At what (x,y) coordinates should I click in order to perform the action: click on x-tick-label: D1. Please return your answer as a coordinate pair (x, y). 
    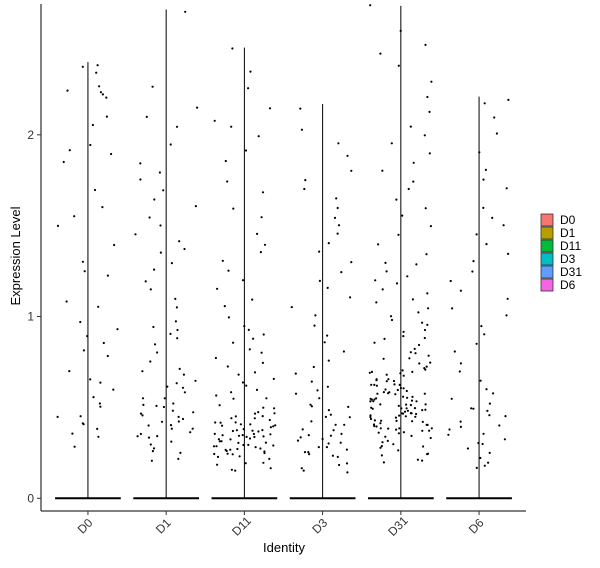
    Looking at the image, I should click on (163, 526).